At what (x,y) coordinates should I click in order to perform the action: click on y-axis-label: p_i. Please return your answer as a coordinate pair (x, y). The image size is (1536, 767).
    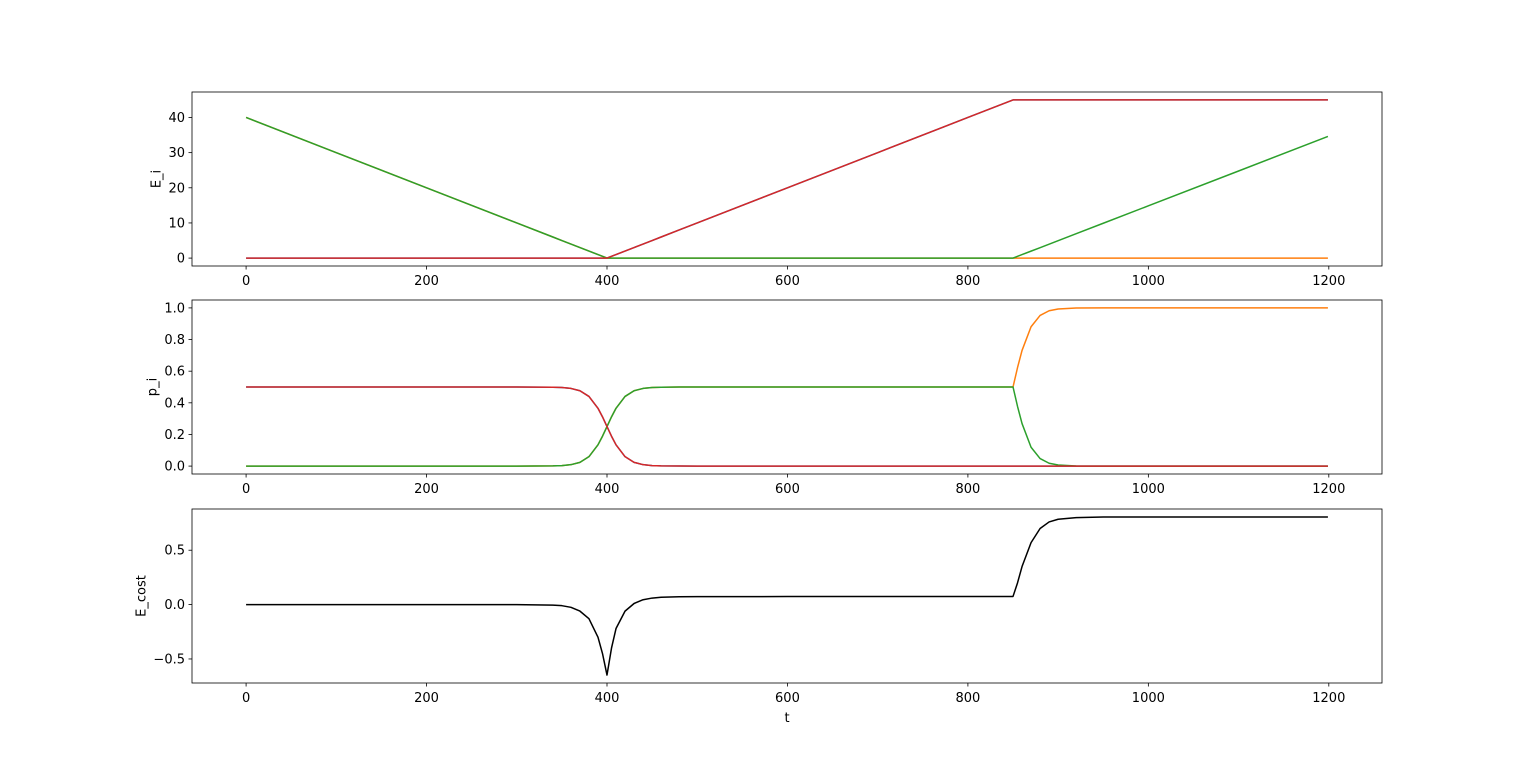
    Looking at the image, I should click on (152, 387).